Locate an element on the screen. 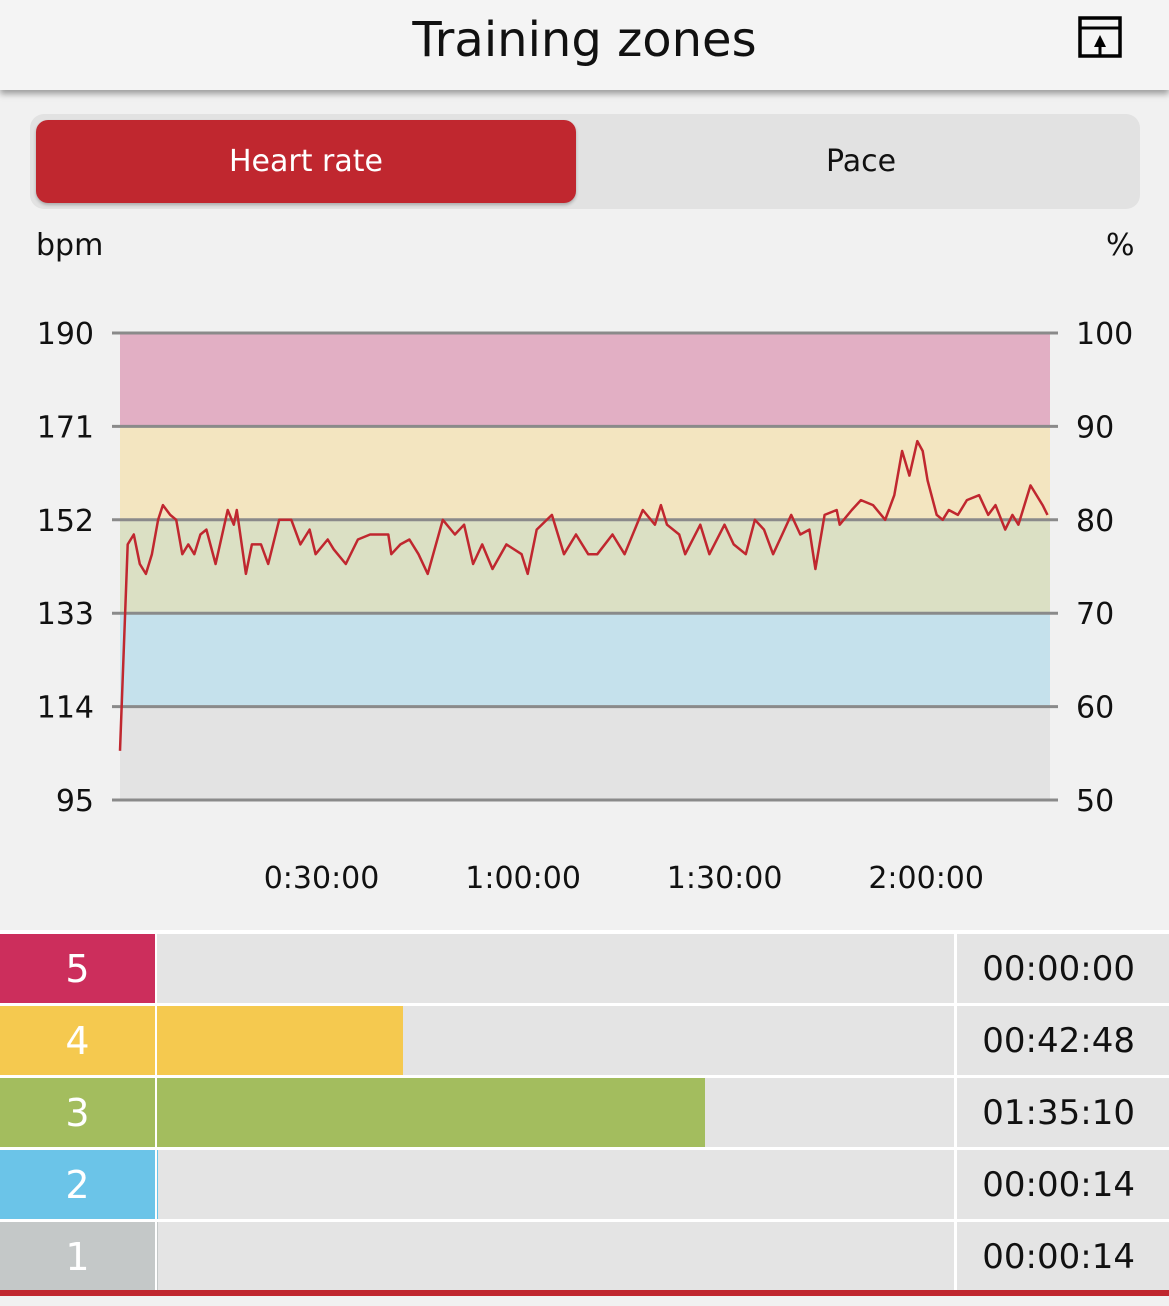 This screenshot has width=1169, height=1306. y-right-tick-label: 80 is located at coordinates (1095, 521).